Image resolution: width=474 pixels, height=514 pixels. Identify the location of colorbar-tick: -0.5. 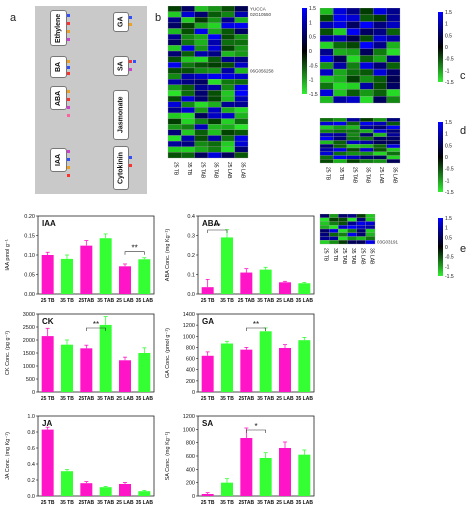
(313, 66).